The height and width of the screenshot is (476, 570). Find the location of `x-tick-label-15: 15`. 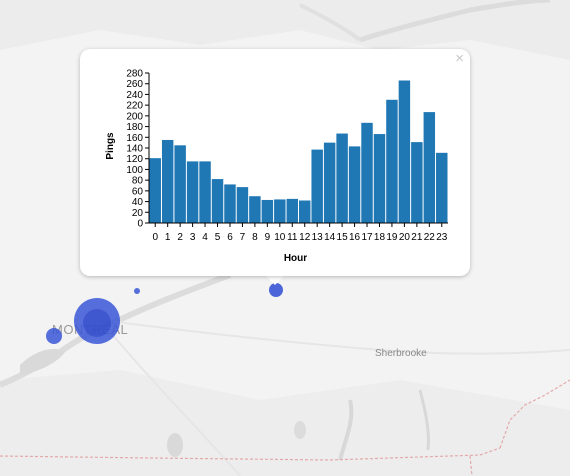

x-tick-label-15: 15 is located at coordinates (343, 237).